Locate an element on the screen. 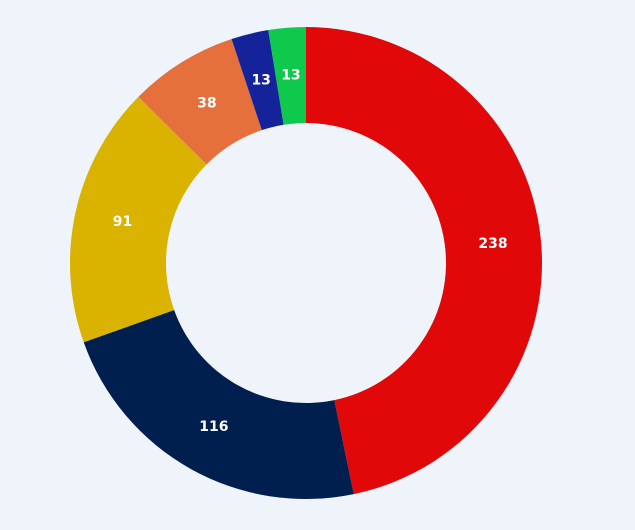  slice-label: 238 is located at coordinates (492, 244).